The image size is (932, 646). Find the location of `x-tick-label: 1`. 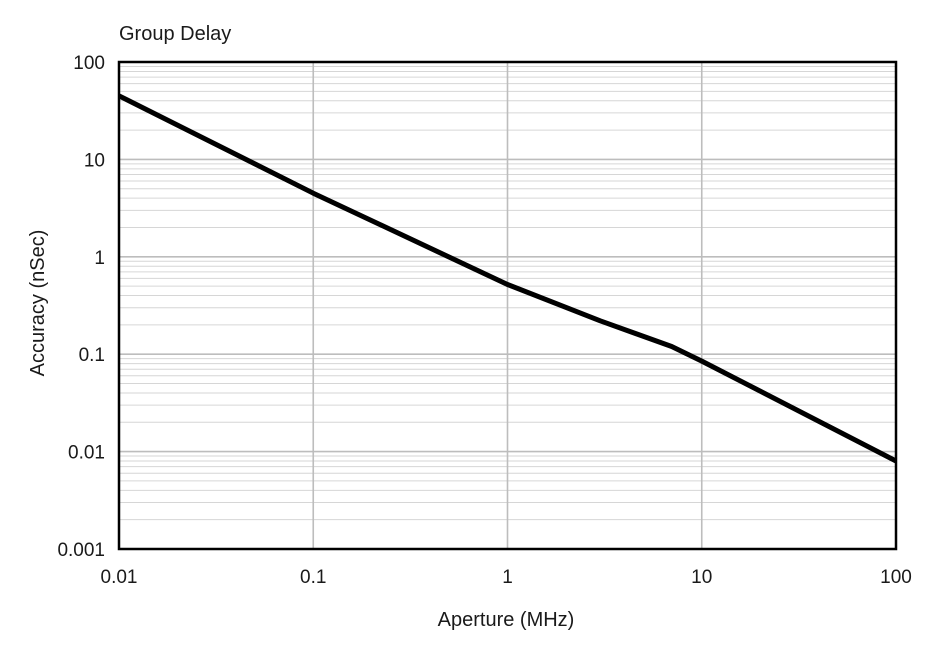

x-tick-label: 1 is located at coordinates (507, 577).